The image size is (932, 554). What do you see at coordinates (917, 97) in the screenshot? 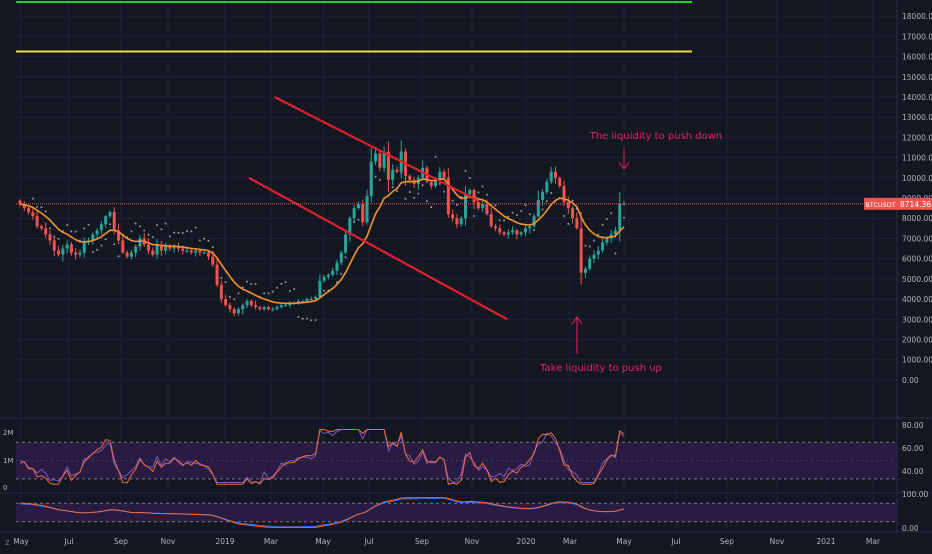
I see `price-tick-label: 14000.00` at bounding box center [917, 97].